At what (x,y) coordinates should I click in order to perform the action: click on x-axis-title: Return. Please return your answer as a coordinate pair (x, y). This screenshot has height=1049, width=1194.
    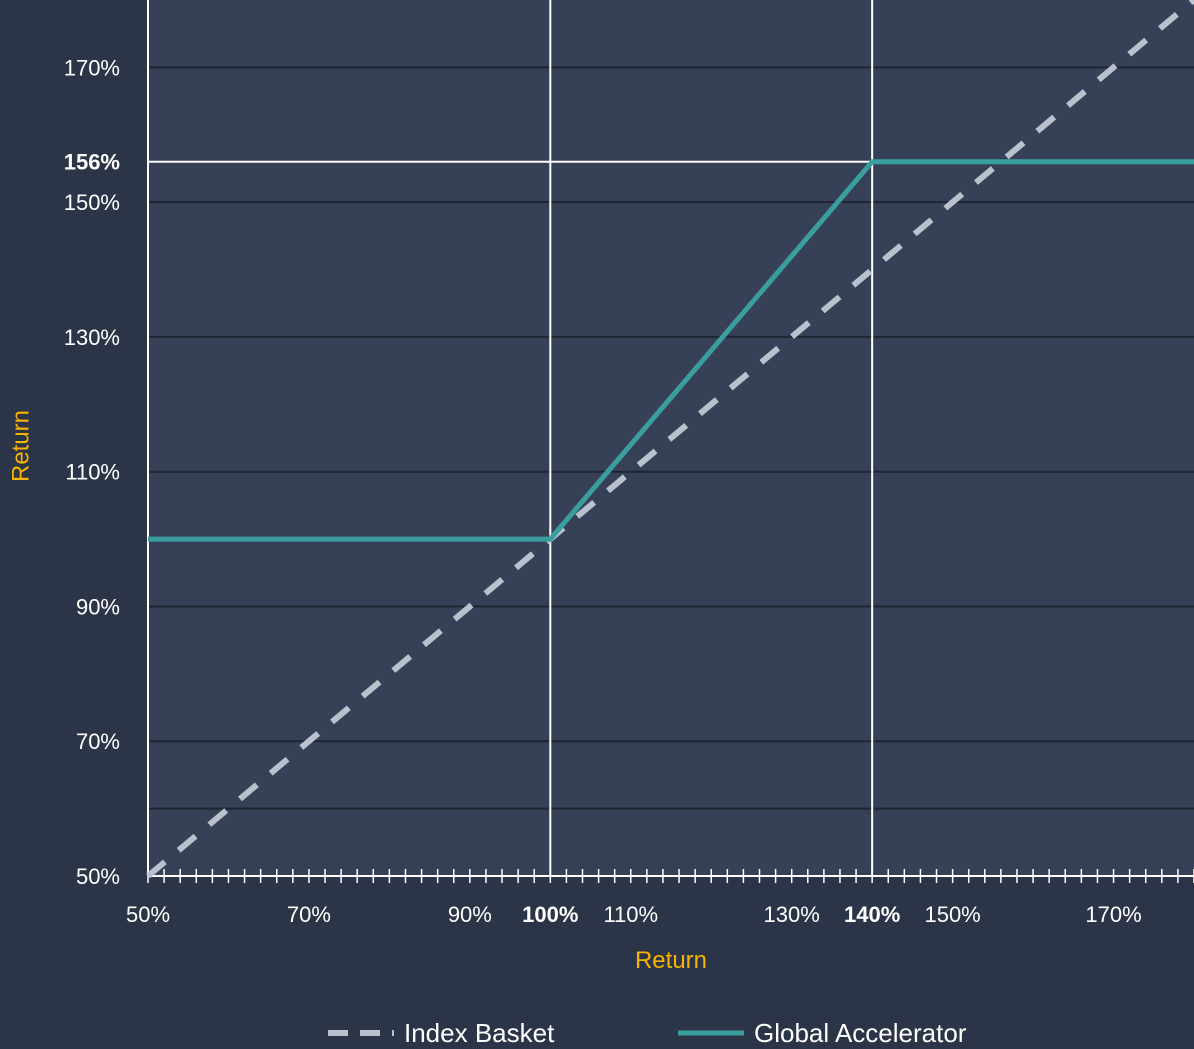
    Looking at the image, I should click on (671, 960).